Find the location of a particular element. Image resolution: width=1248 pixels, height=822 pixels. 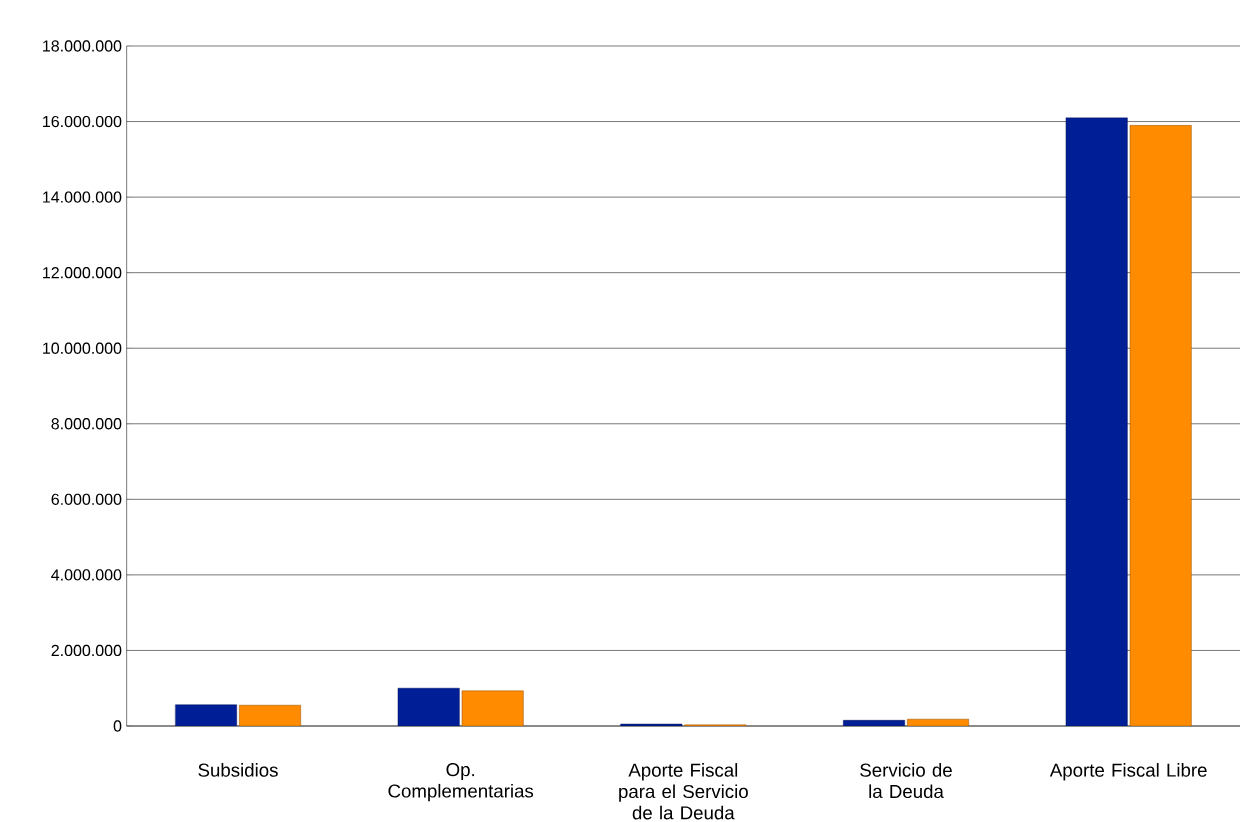

y-tick-label: 10.000.000 is located at coordinates (82, 348).